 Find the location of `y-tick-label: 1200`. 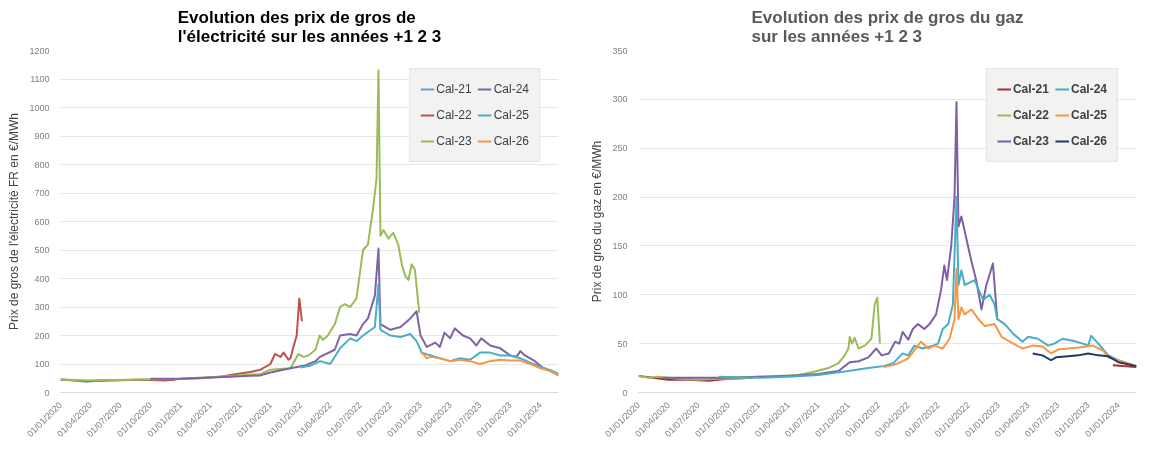

y-tick-label: 1200 is located at coordinates (39, 50).